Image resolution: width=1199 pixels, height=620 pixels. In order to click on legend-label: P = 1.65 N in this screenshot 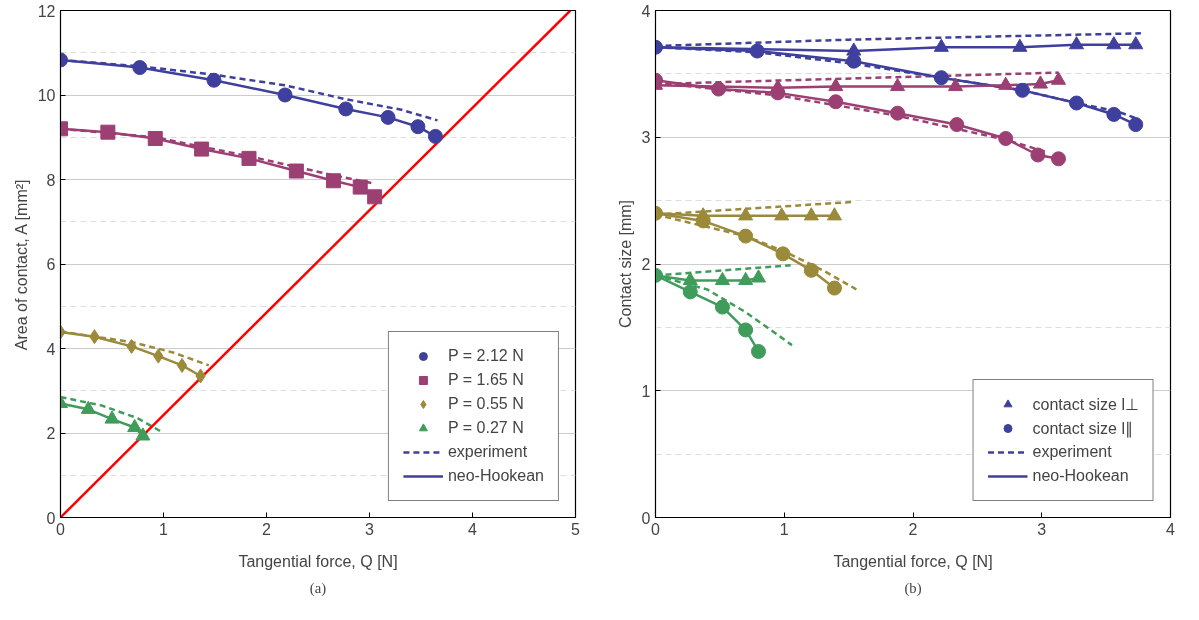, I will do `click(485, 380)`.